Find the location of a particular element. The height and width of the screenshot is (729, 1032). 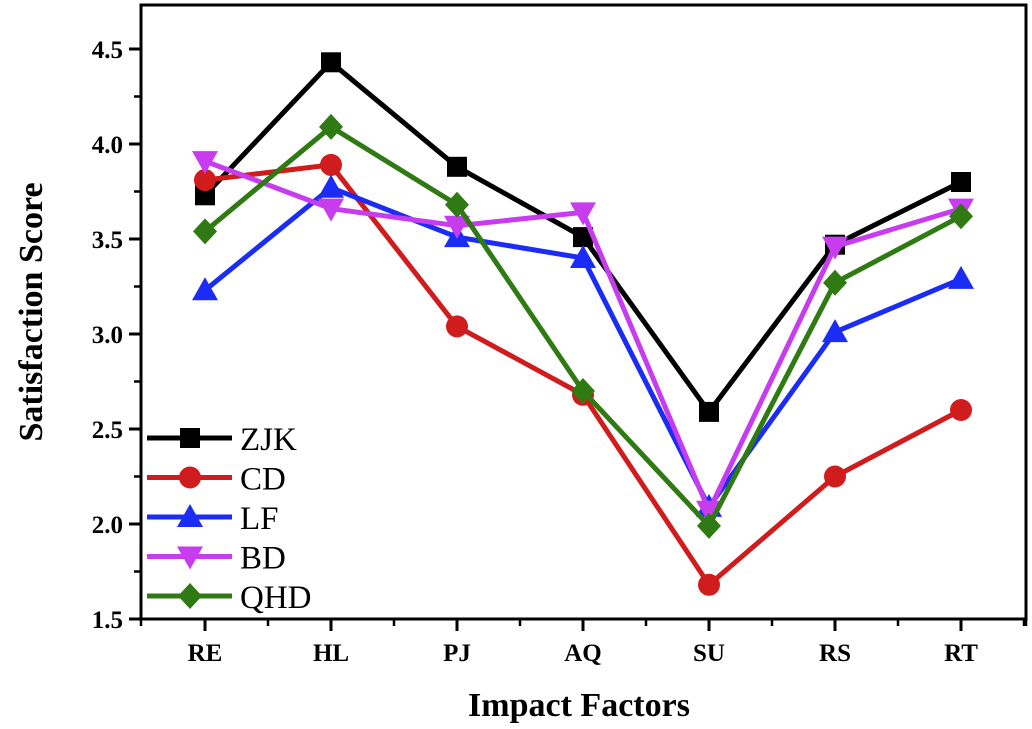

legend-item-lf: LF is located at coordinates (213, 519).